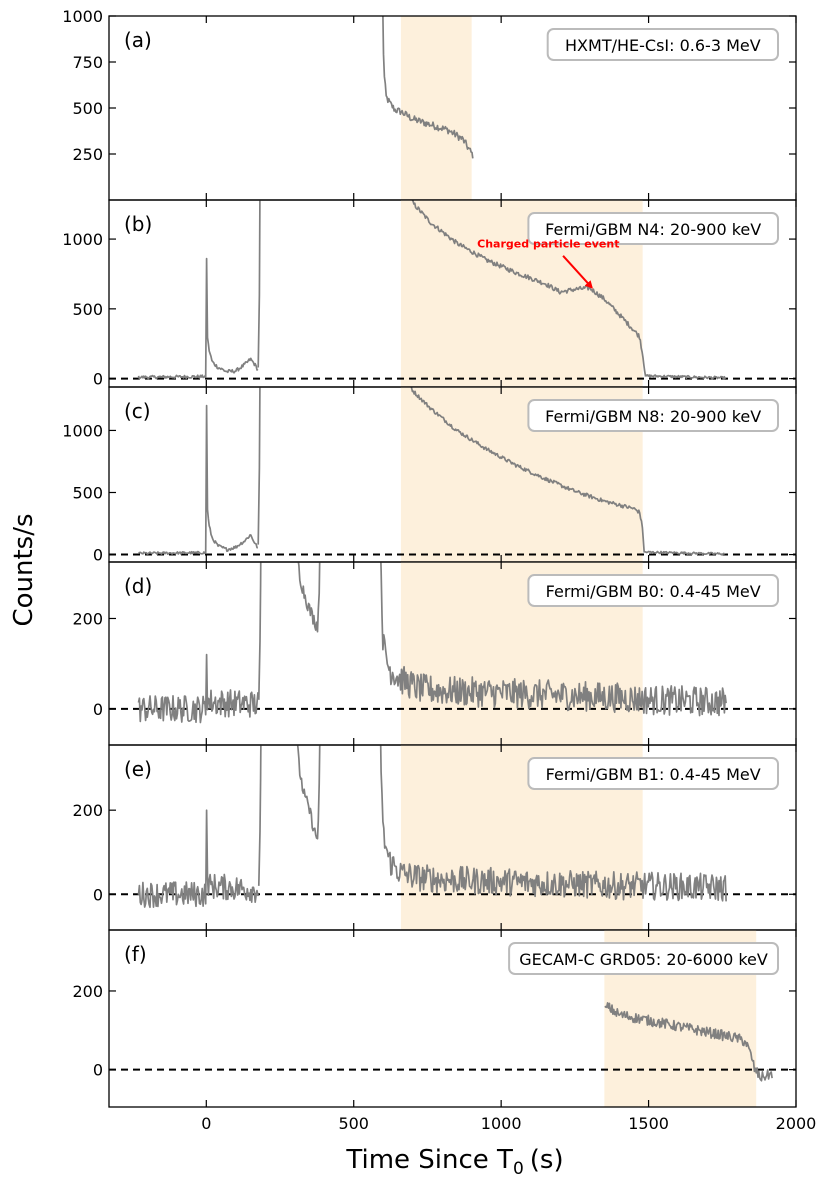  What do you see at coordinates (452, 1018) in the screenshot?
I see `panel-frame` at bounding box center [452, 1018].